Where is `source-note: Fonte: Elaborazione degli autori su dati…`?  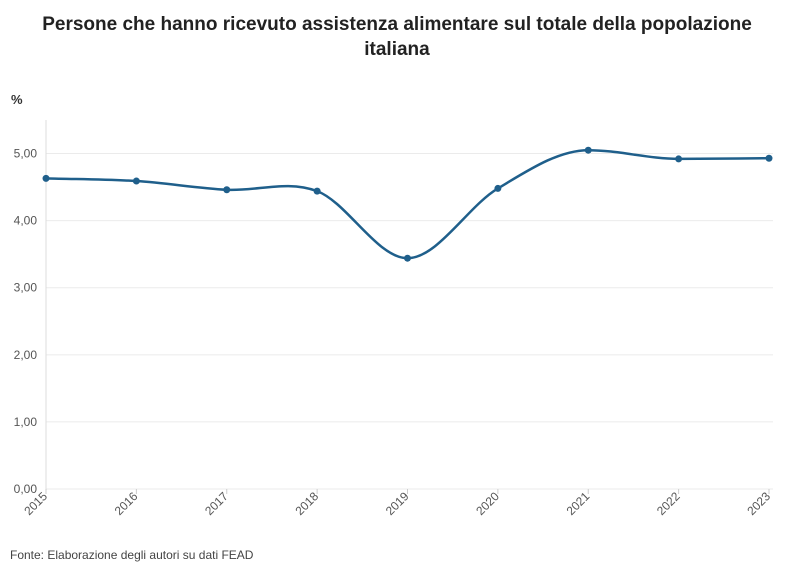
source-note: Fonte: Elaborazione degli autori su dati… is located at coordinates (132, 555).